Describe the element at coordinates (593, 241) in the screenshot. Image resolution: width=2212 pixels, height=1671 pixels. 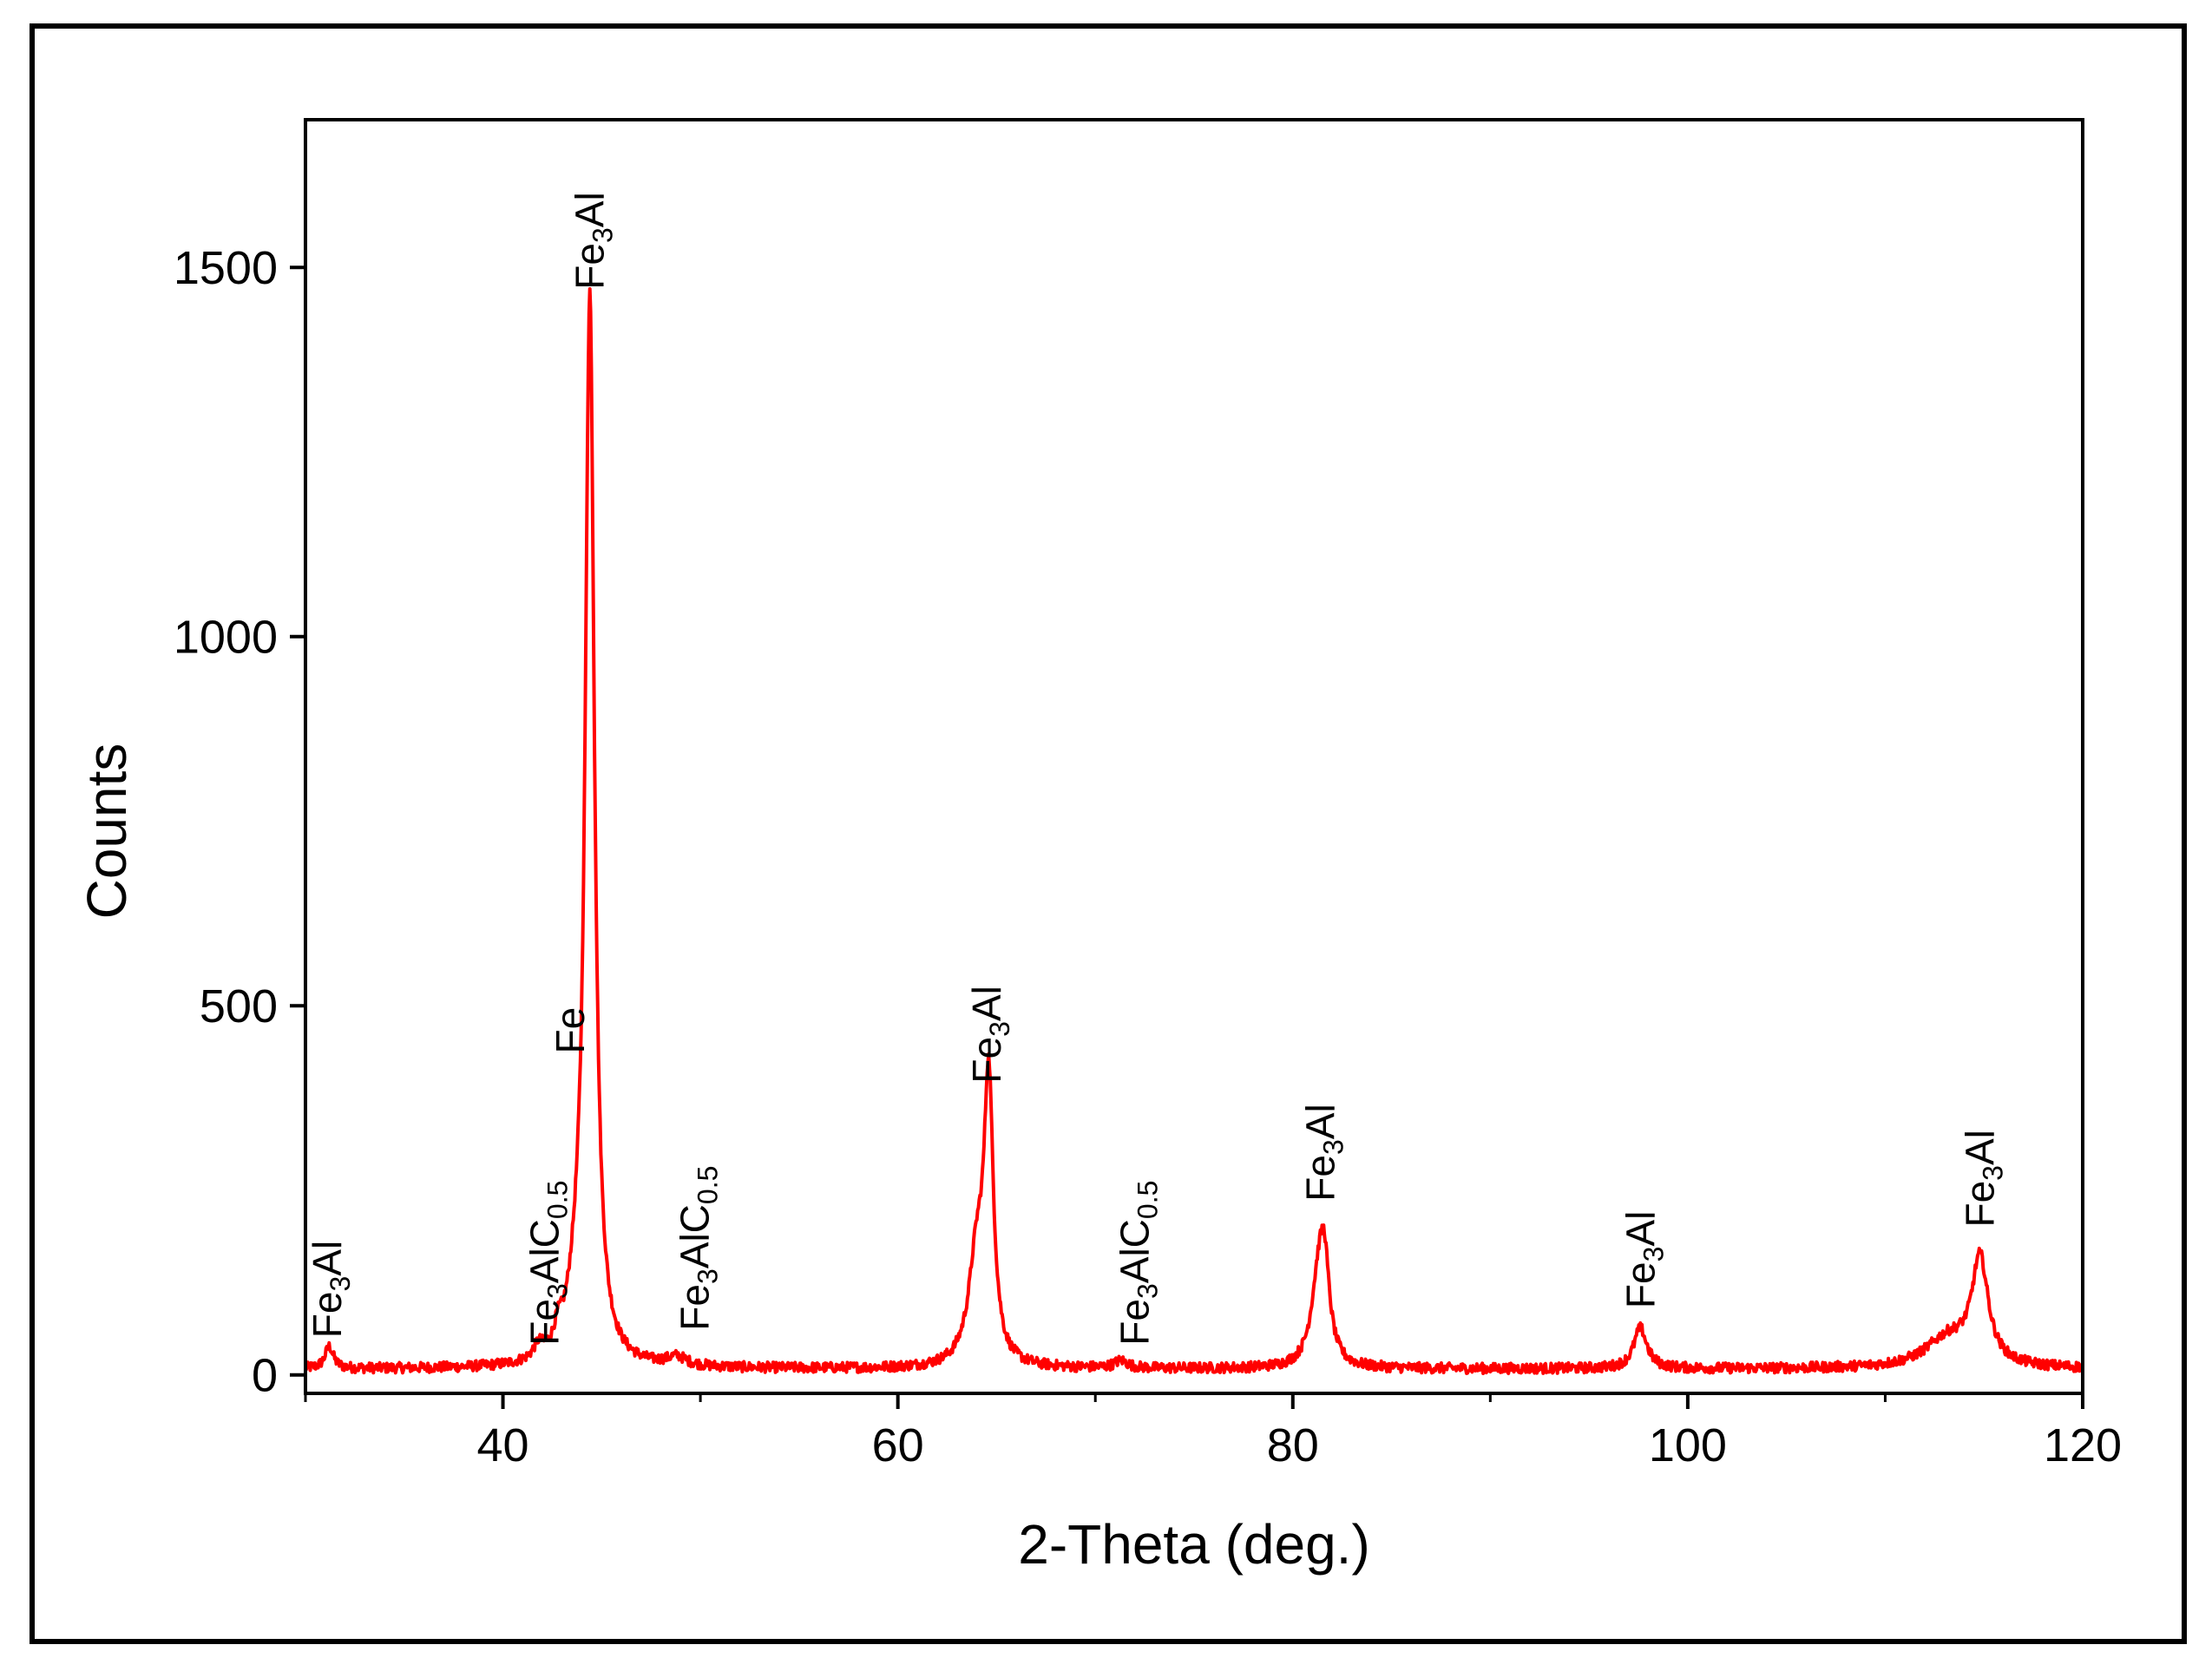
I see `peak-label-fe3al-44: Fe3Al` at that location.